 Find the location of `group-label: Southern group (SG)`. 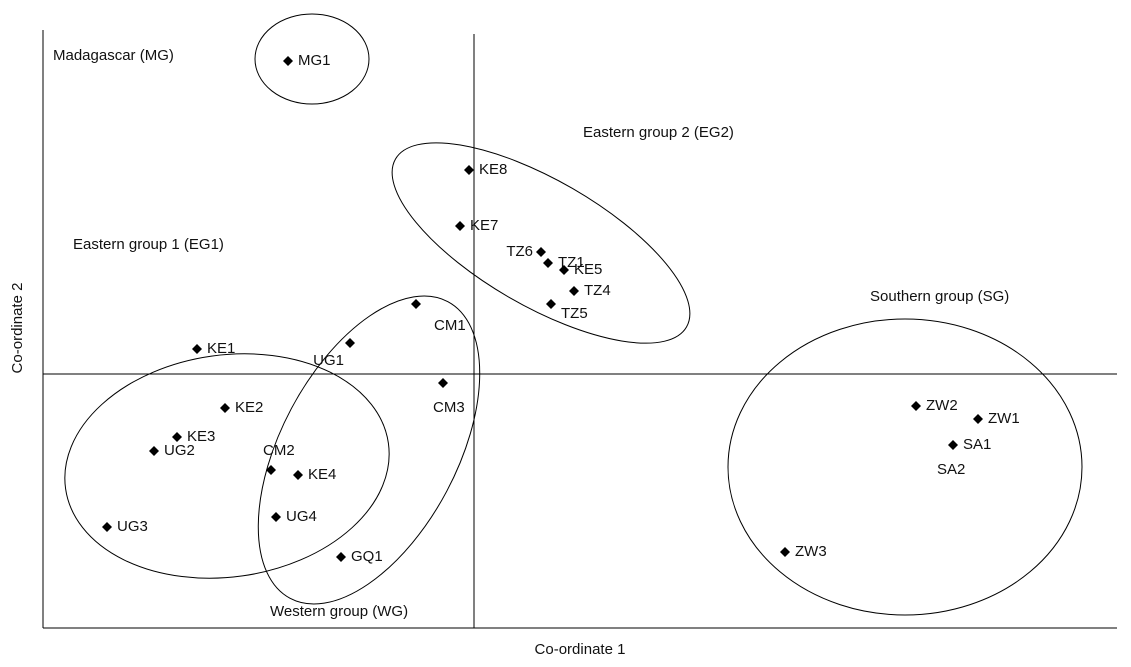

group-label: Southern group (SG) is located at coordinates (939, 296).